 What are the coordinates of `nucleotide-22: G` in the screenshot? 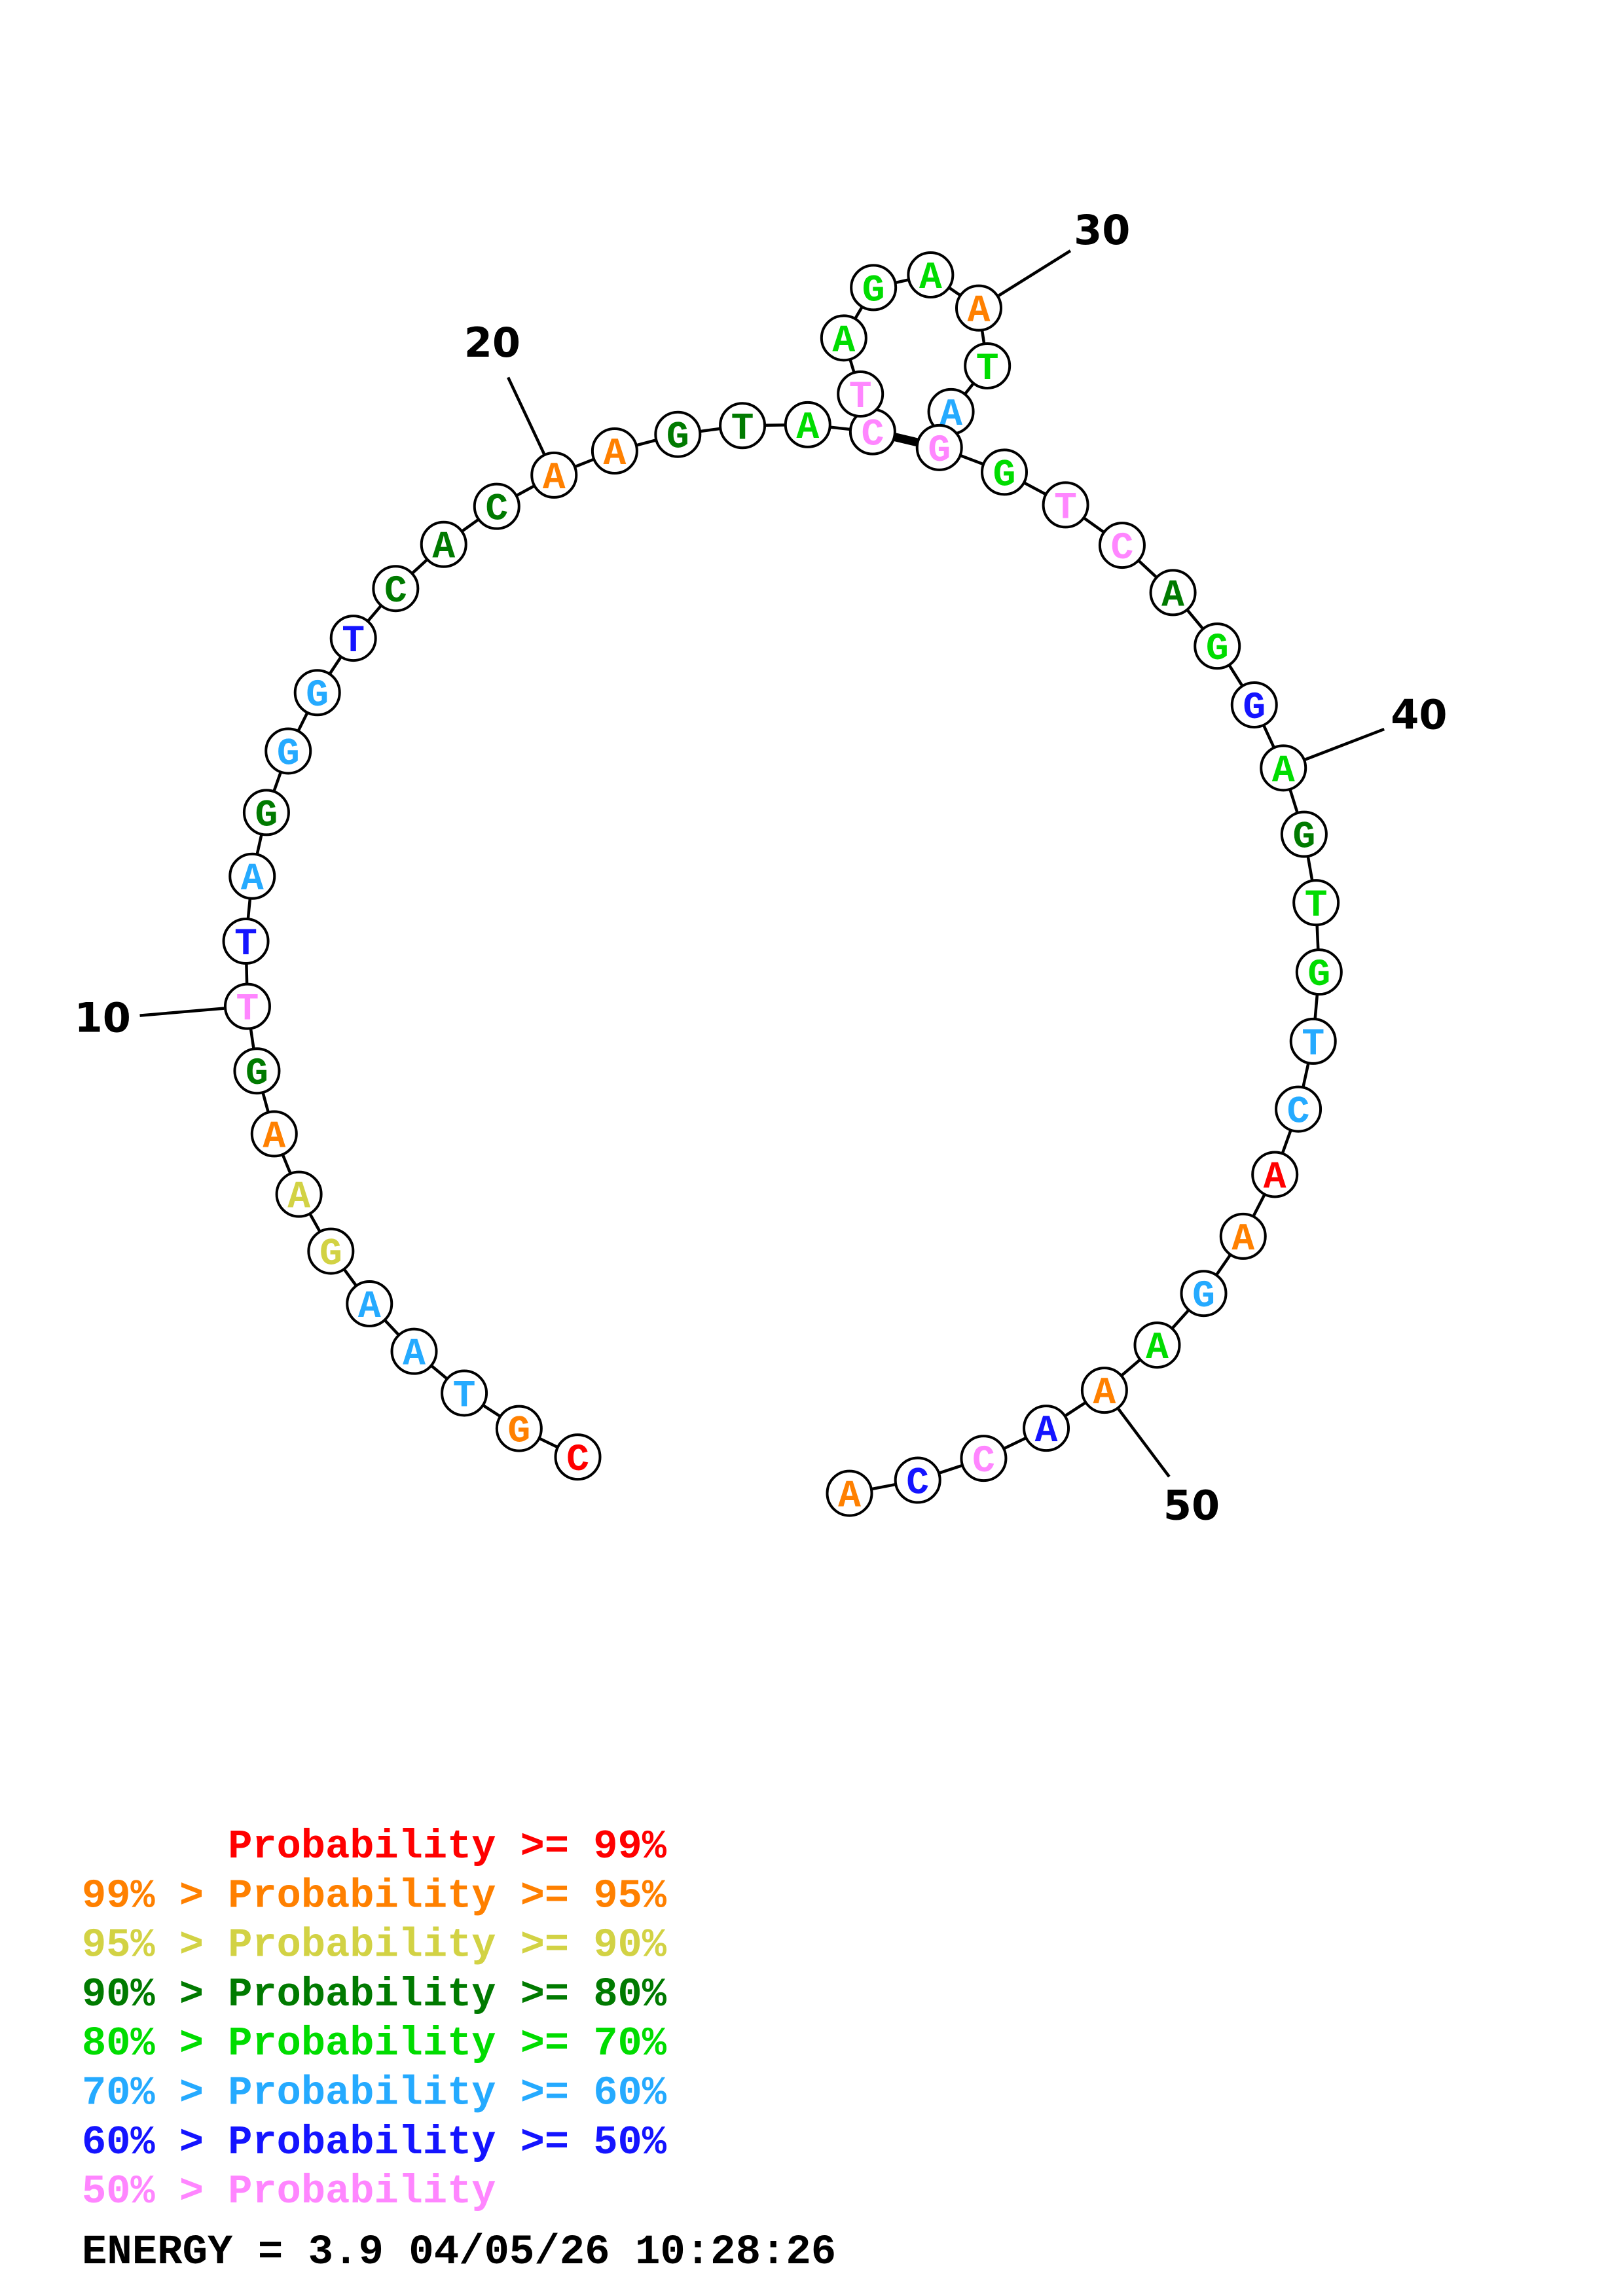 It's located at (678, 434).